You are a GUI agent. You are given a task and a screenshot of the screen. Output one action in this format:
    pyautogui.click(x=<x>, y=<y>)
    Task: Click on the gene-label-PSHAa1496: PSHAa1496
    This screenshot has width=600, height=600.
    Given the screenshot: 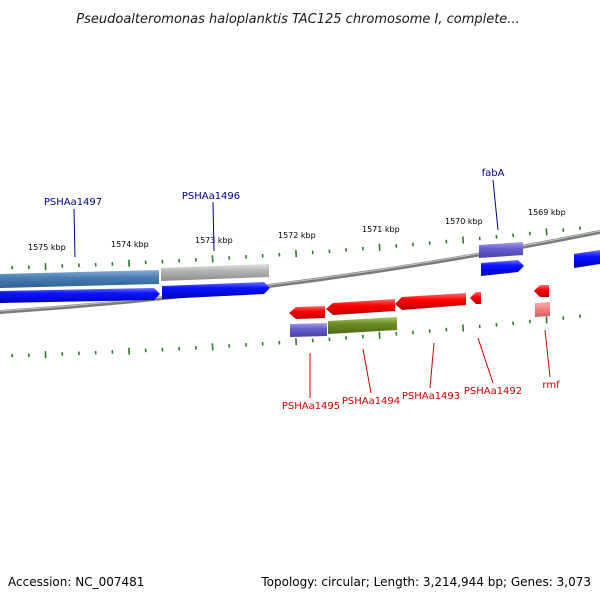 What is the action you would take?
    pyautogui.click(x=211, y=196)
    